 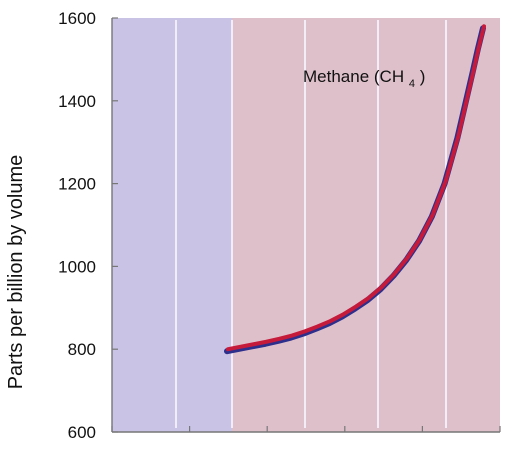 What do you see at coordinates (82, 349) in the screenshot?
I see `y-tick-label-800: 800` at bounding box center [82, 349].